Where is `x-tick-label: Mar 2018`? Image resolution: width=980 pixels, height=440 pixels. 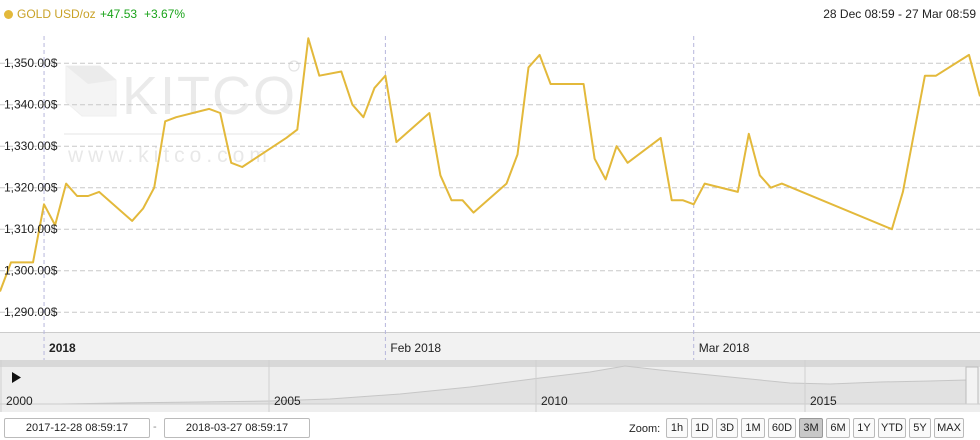
x-tick-label: Mar 2018 is located at coordinates (724, 348).